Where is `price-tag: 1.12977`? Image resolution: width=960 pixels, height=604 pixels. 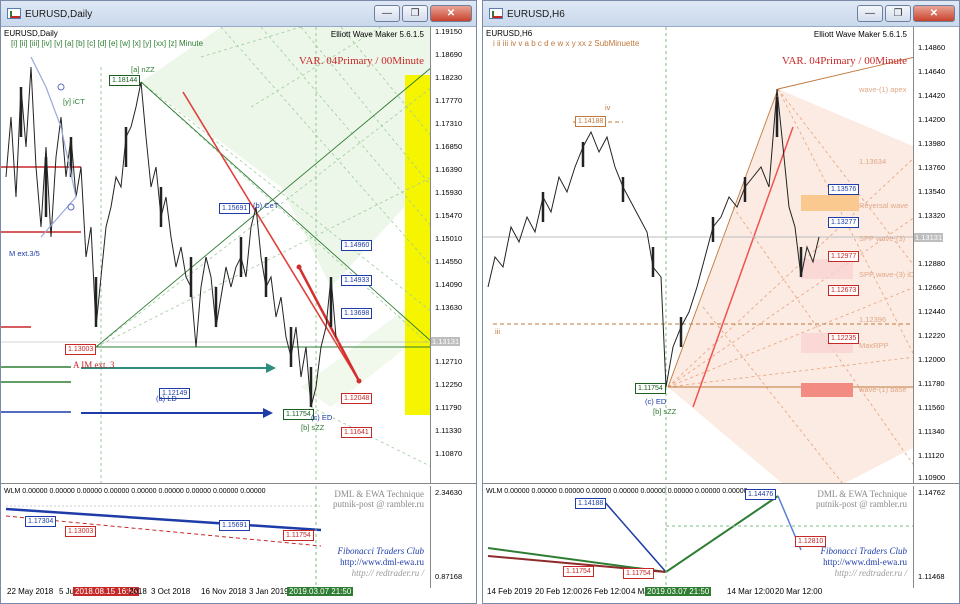
price-tag: 1.12977 is located at coordinates (844, 256).